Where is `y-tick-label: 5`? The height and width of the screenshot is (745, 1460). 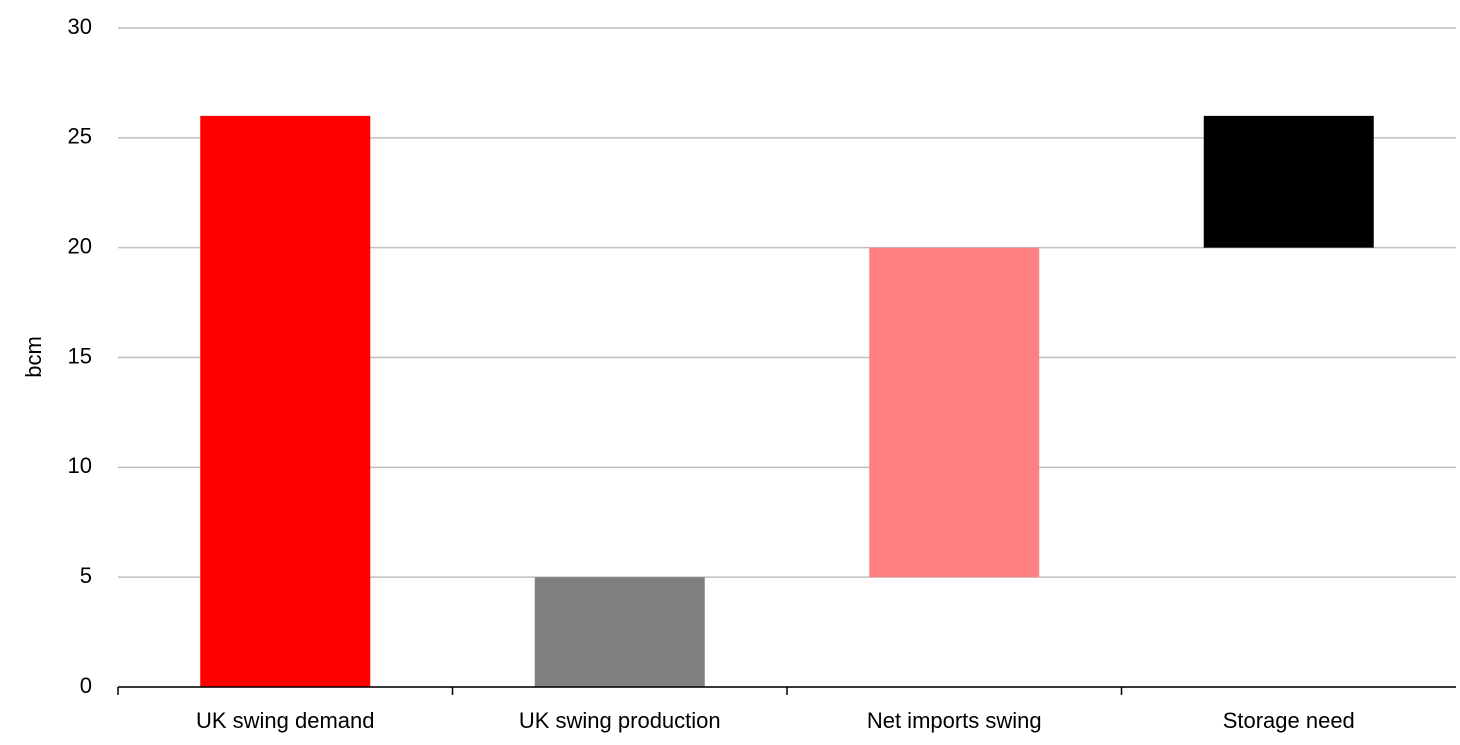 y-tick-label: 5 is located at coordinates (86, 575).